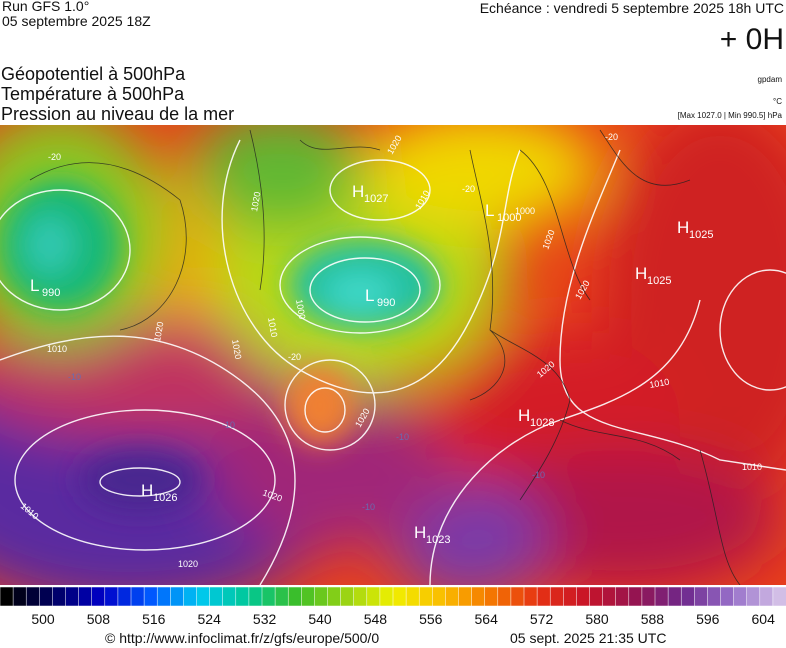 Image resolution: width=786 pixels, height=648 pixels. What do you see at coordinates (265, 619) in the screenshot?
I see `colorbar-label: 532` at bounding box center [265, 619].